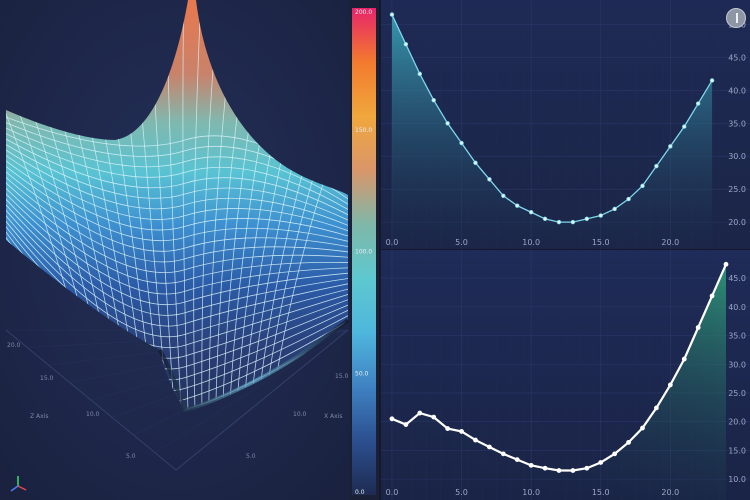 The height and width of the screenshot is (500, 750). Describe the element at coordinates (363, 12) in the screenshot. I see `colorbar-tick-label: 200.0` at that location.